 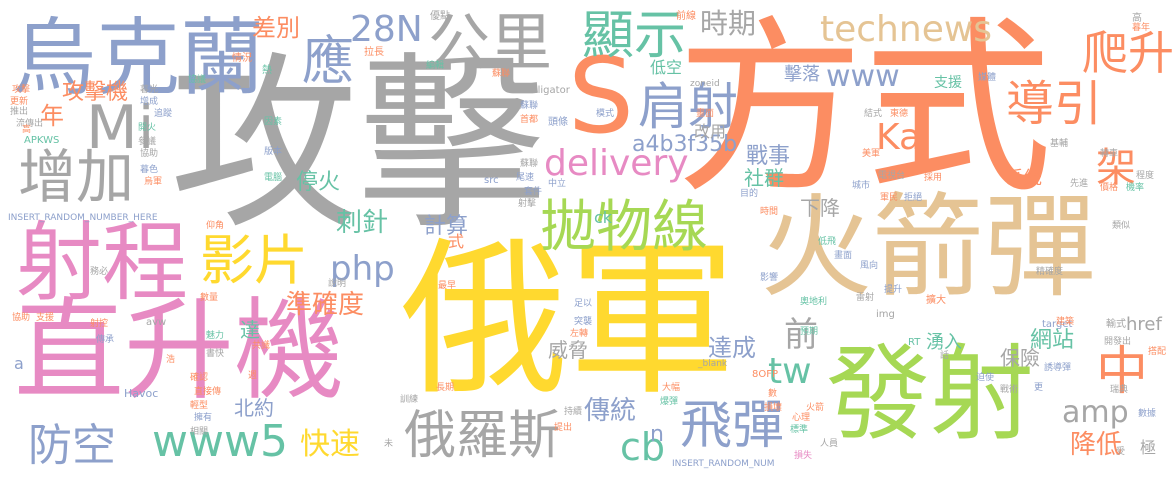 What do you see at coordinates (105, 340) in the screenshot?
I see `word: 傳承` at bounding box center [105, 340].